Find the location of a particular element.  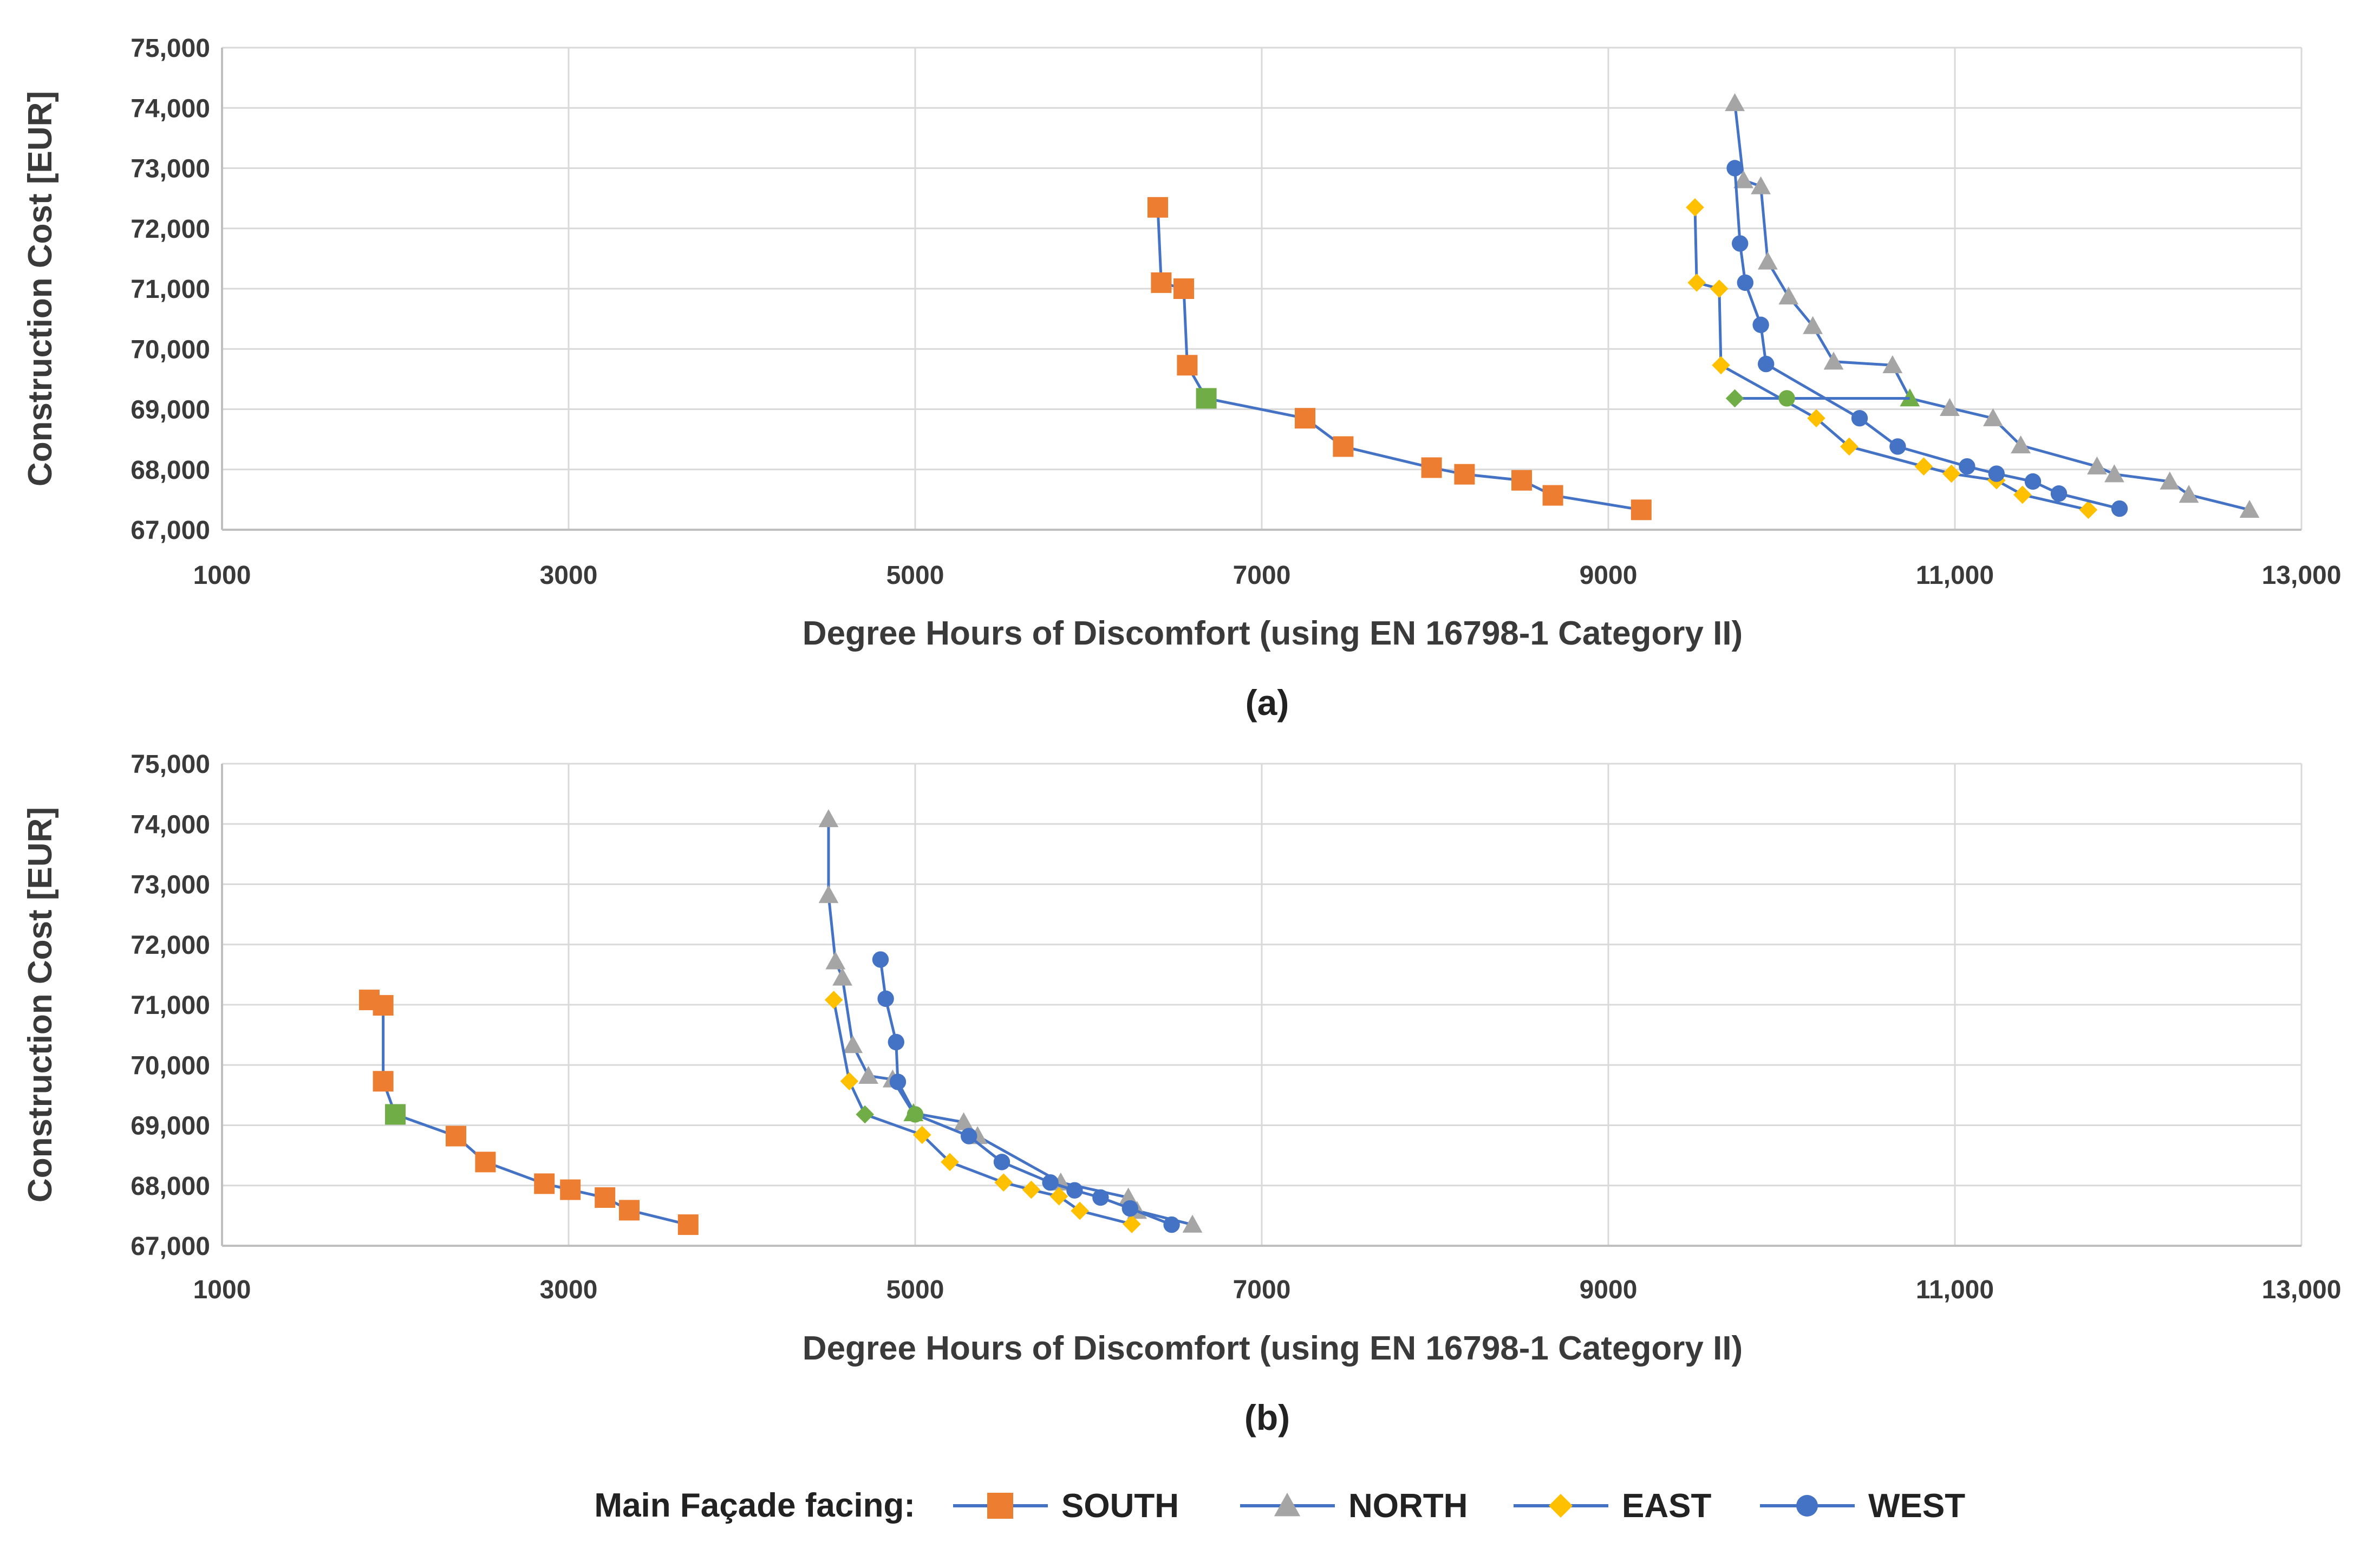

y-tick-label: 75,000 is located at coordinates (171, 49).